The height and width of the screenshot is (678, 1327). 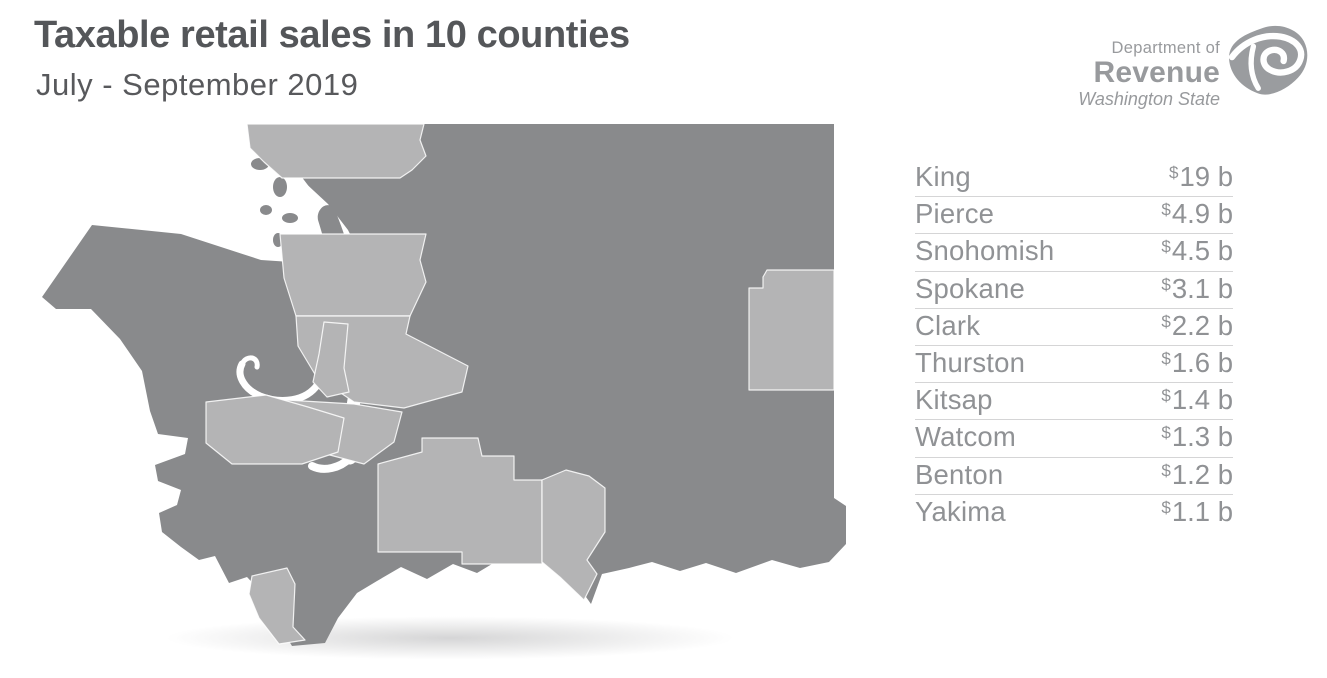 I want to click on list-item: Spokane $3.1 b, so click(x=1074, y=290).